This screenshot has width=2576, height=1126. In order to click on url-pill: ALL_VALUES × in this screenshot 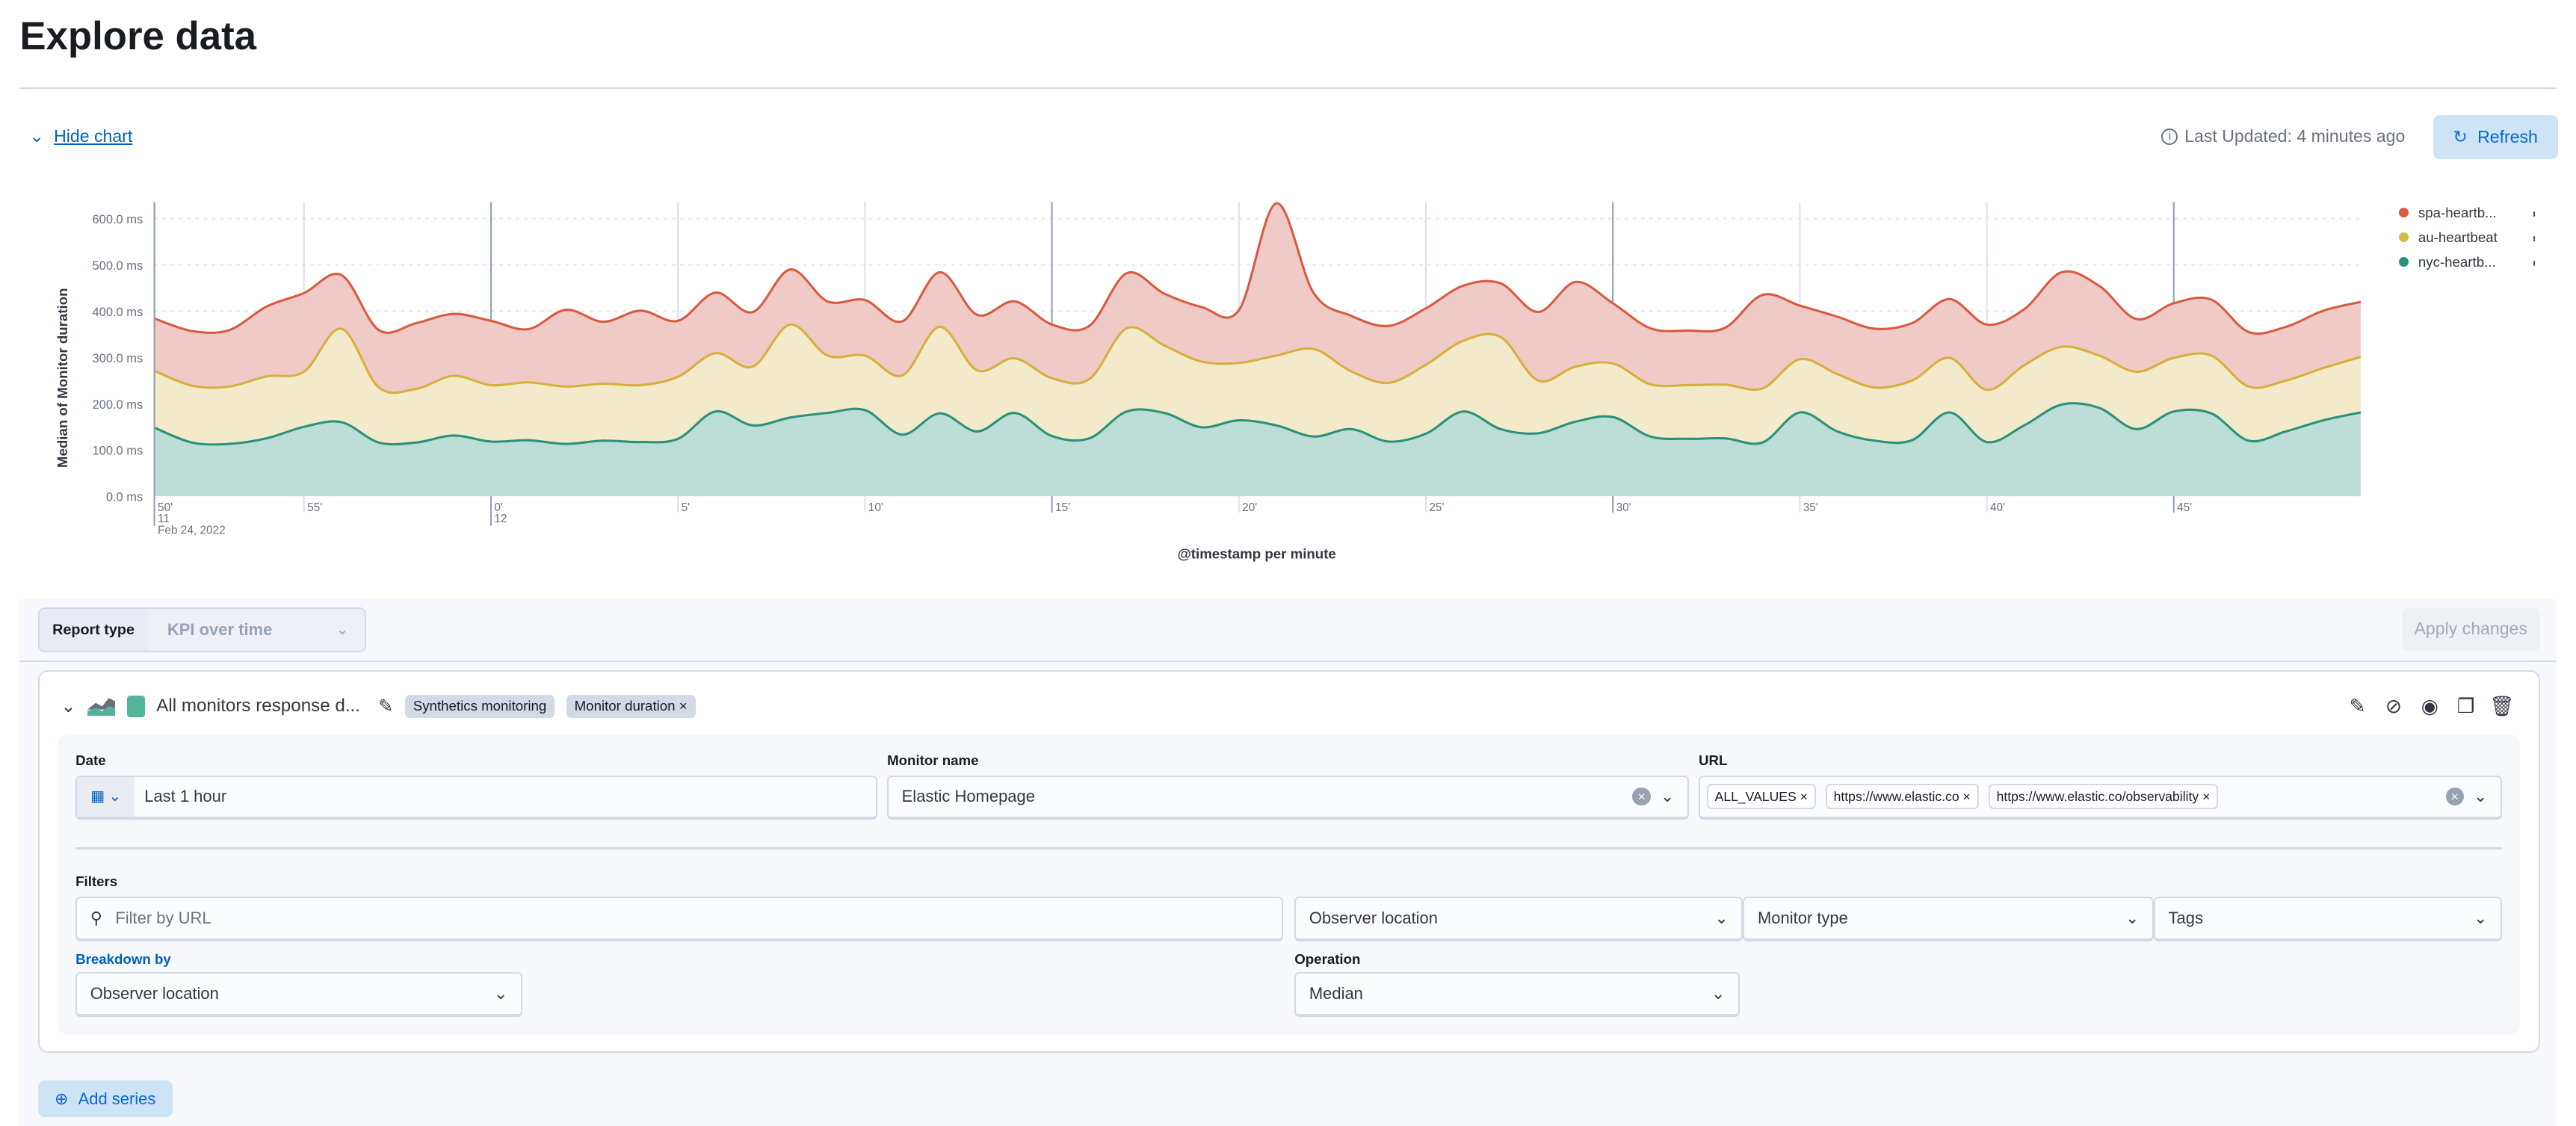, I will do `click(1761, 797)`.